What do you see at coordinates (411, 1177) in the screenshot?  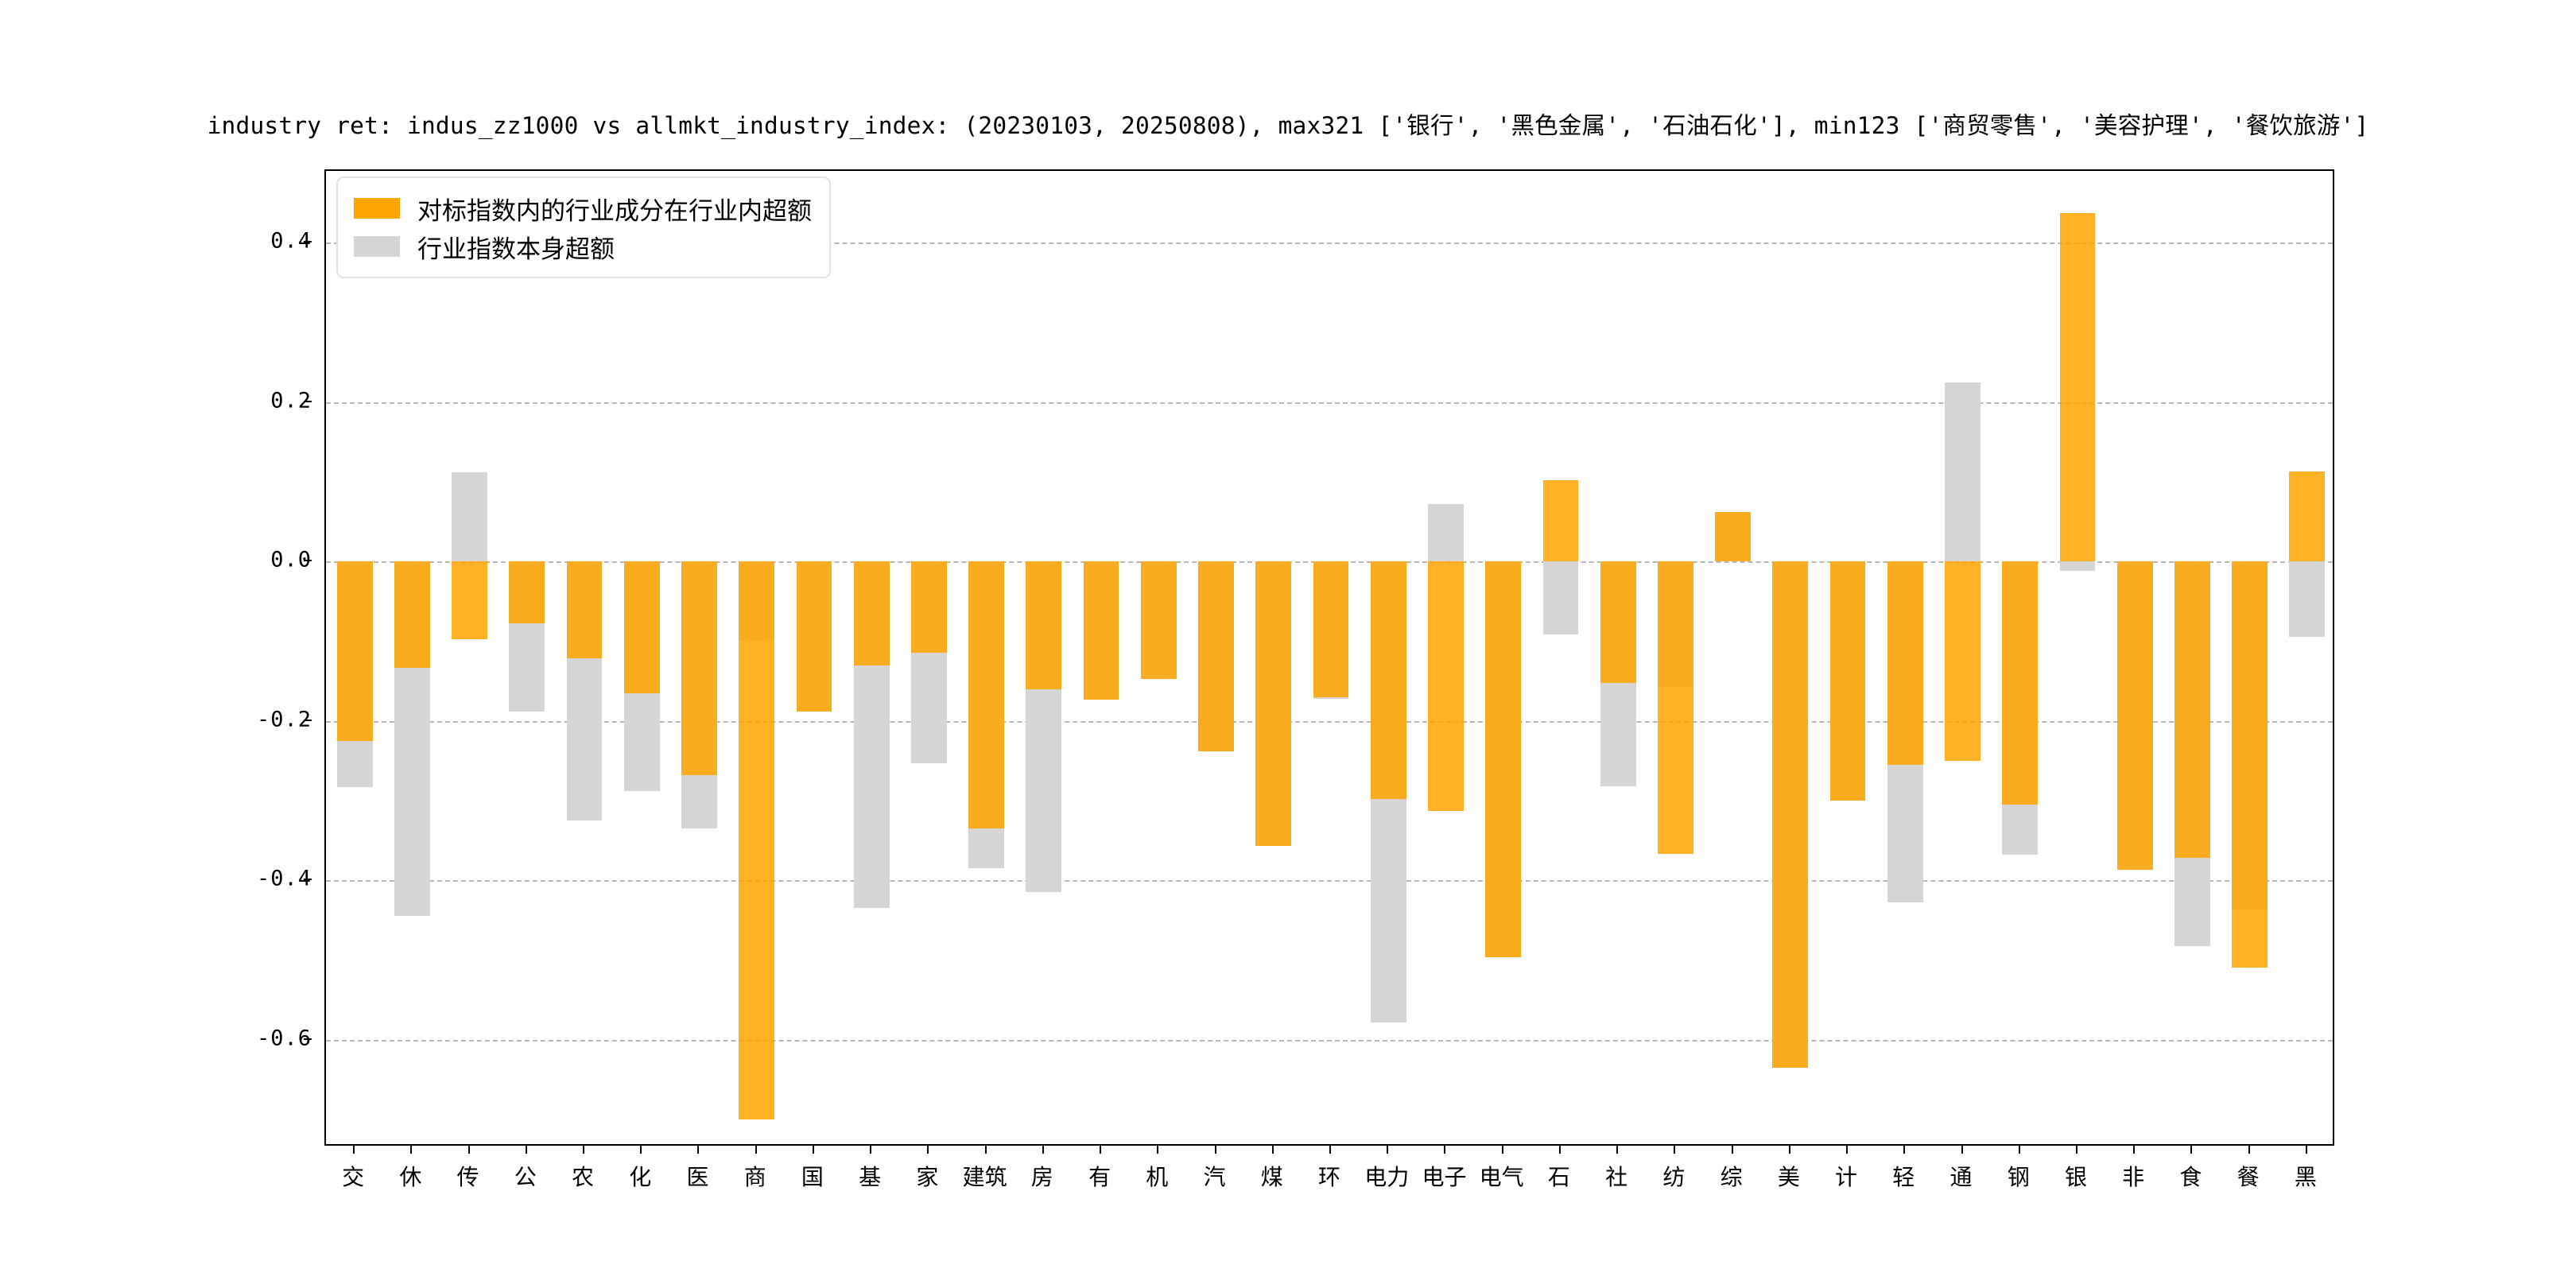 I see `x-tick-label: 休` at bounding box center [411, 1177].